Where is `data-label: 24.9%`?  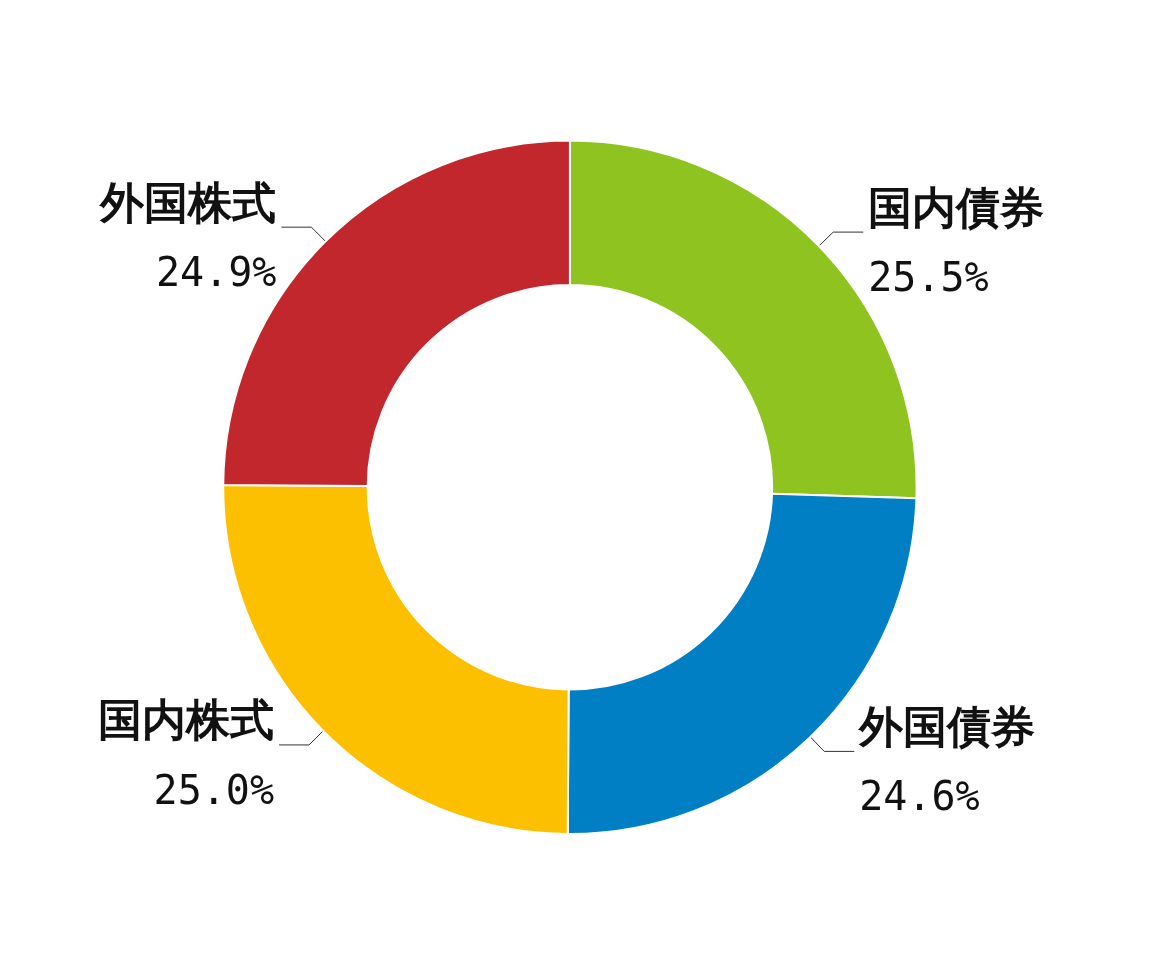 data-label: 24.9% is located at coordinates (216, 272).